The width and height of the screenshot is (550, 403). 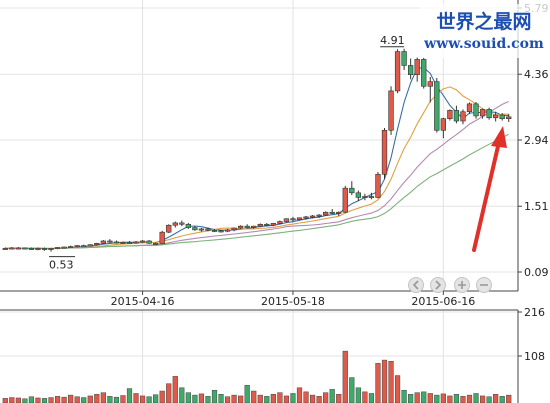 I want to click on volume-tick-label: 108, so click(x=534, y=356).